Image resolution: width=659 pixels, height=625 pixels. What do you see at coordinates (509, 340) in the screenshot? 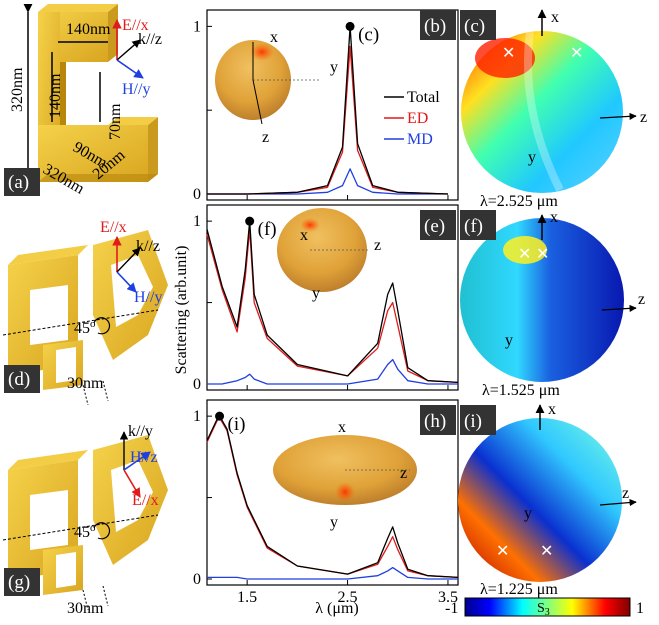
I see `polar-f-axis-y: y` at bounding box center [509, 340].